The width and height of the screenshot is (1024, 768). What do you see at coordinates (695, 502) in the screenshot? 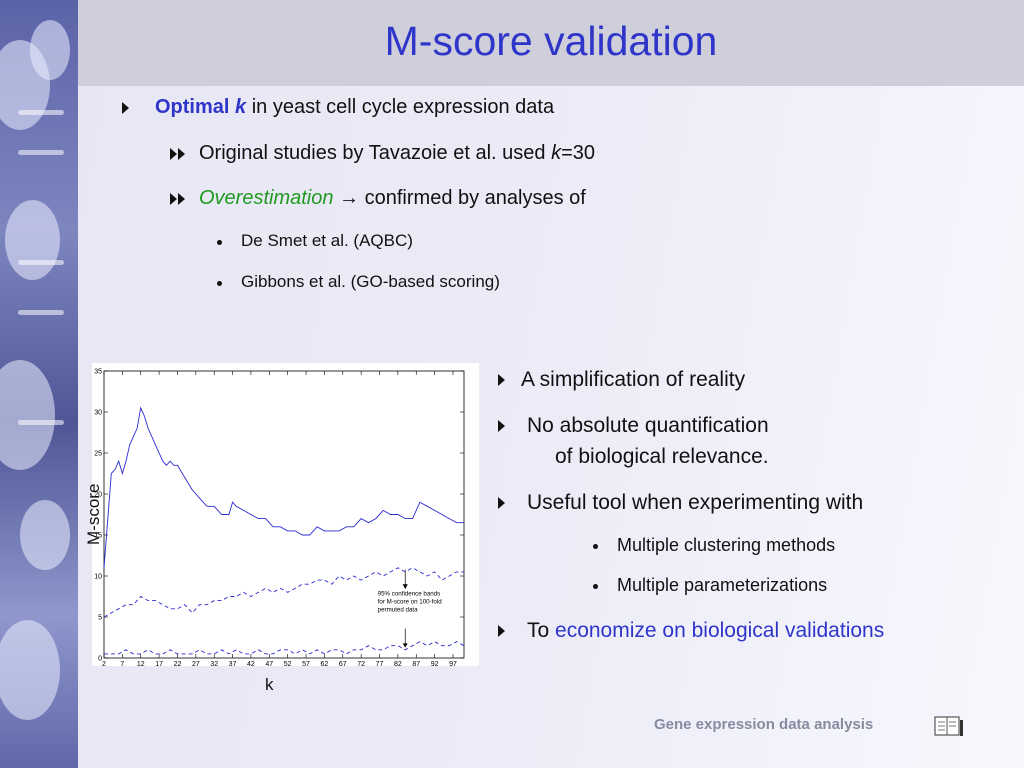
I see `bullet-text: Useful tool when experimenting with` at bounding box center [695, 502].